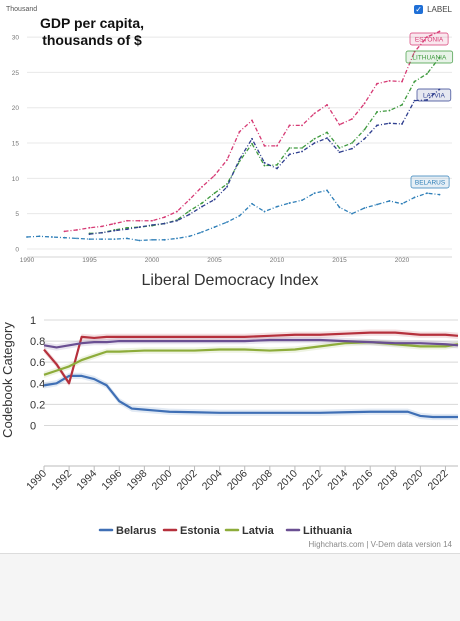 The width and height of the screenshot is (460, 621). Describe the element at coordinates (200, 531) in the screenshot. I see `legend-label: Estonia` at that location.